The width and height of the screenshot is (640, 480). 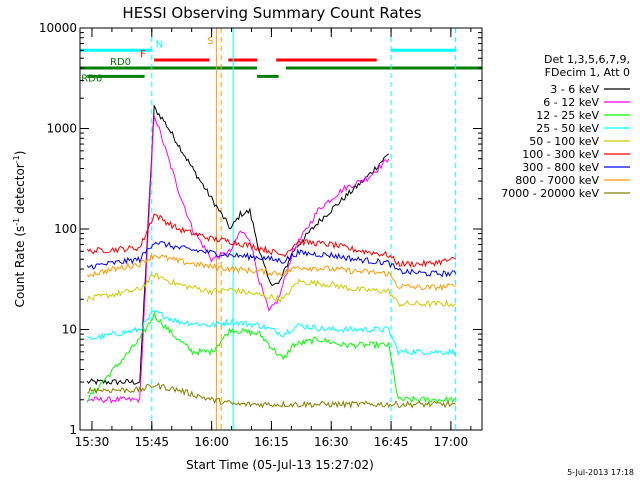 I want to click on y-axis-label-sup2: -1, so click(x=16, y=159).